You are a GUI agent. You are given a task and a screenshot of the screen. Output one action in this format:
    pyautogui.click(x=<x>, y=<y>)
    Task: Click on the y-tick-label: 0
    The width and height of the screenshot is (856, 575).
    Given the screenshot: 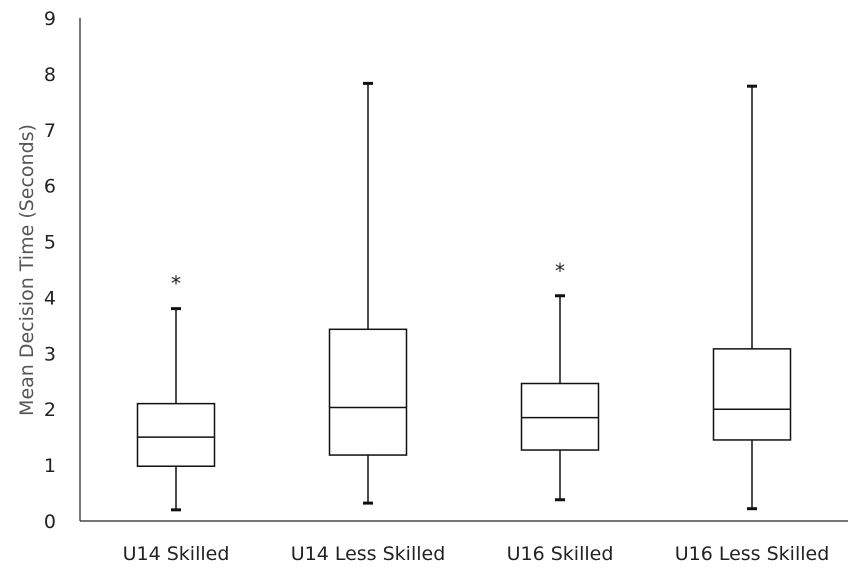 What is the action you would take?
    pyautogui.click(x=50, y=522)
    